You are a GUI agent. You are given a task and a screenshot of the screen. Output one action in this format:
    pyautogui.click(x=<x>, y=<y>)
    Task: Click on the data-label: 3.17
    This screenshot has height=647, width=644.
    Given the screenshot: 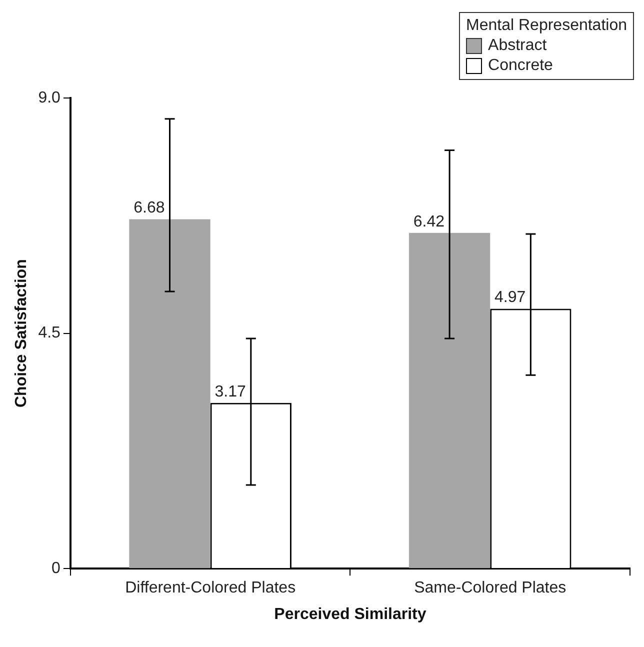 What is the action you would take?
    pyautogui.click(x=230, y=391)
    